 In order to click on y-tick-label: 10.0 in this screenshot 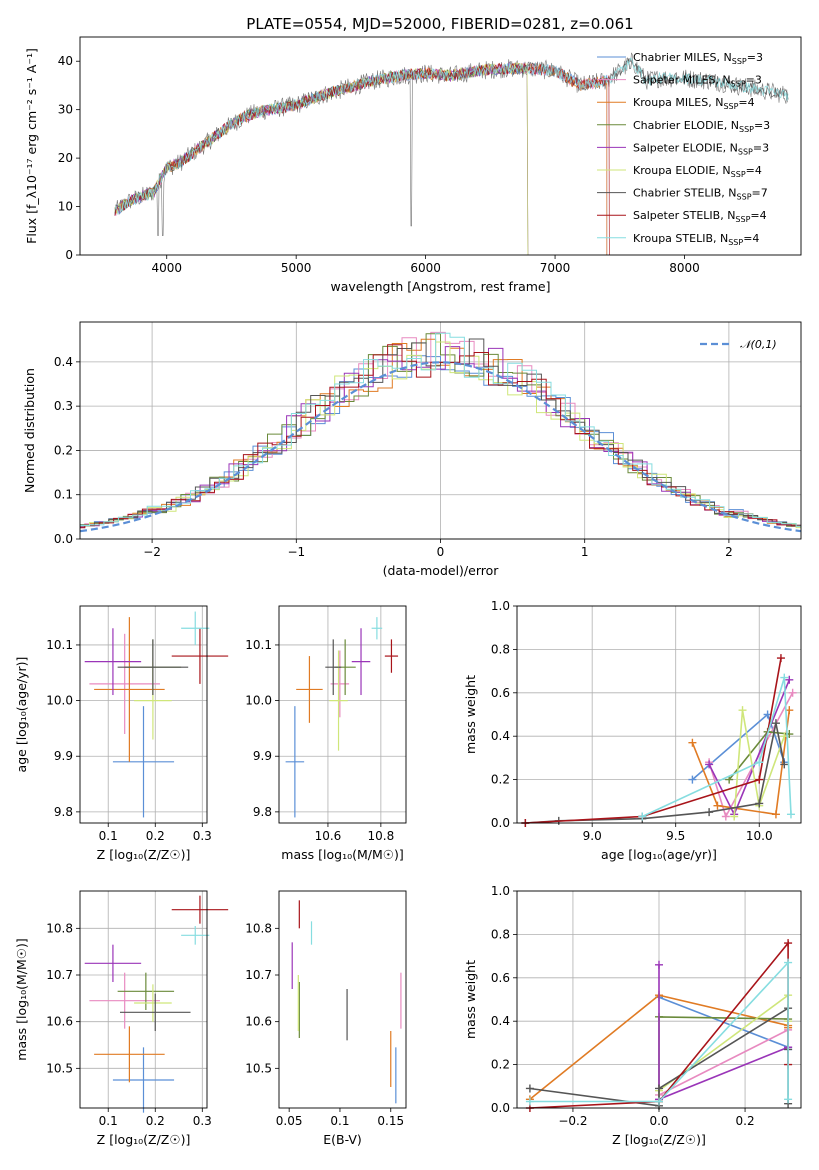, I will do `click(258, 701)`.